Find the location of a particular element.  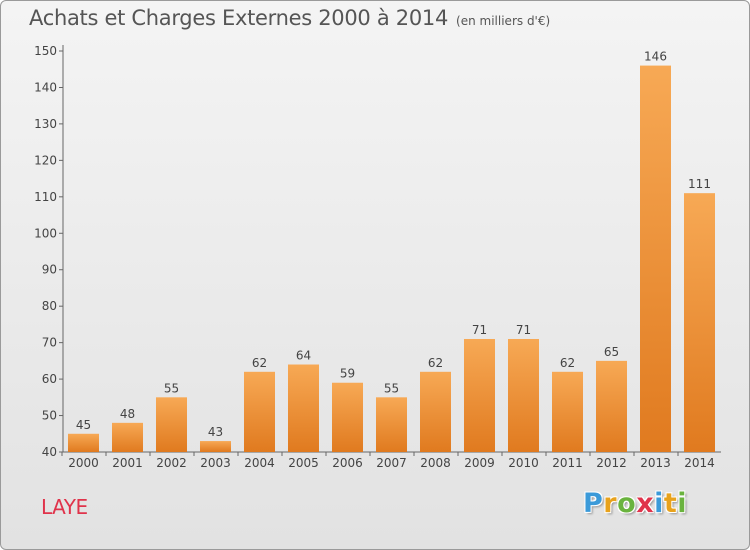

logo-letter: P is located at coordinates (593, 503).